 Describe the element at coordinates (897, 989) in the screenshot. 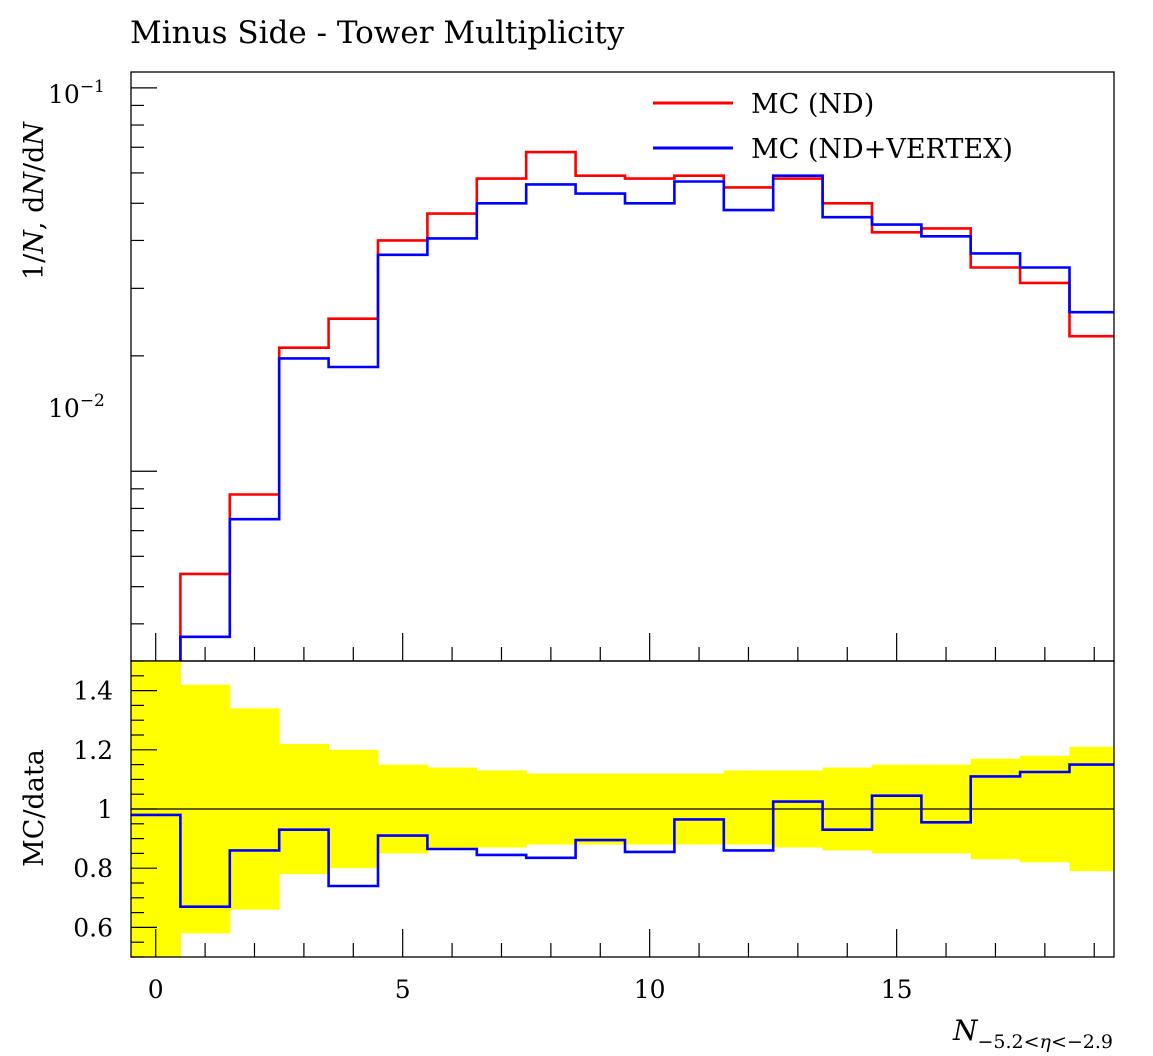

I see `xtick-label: 15` at that location.